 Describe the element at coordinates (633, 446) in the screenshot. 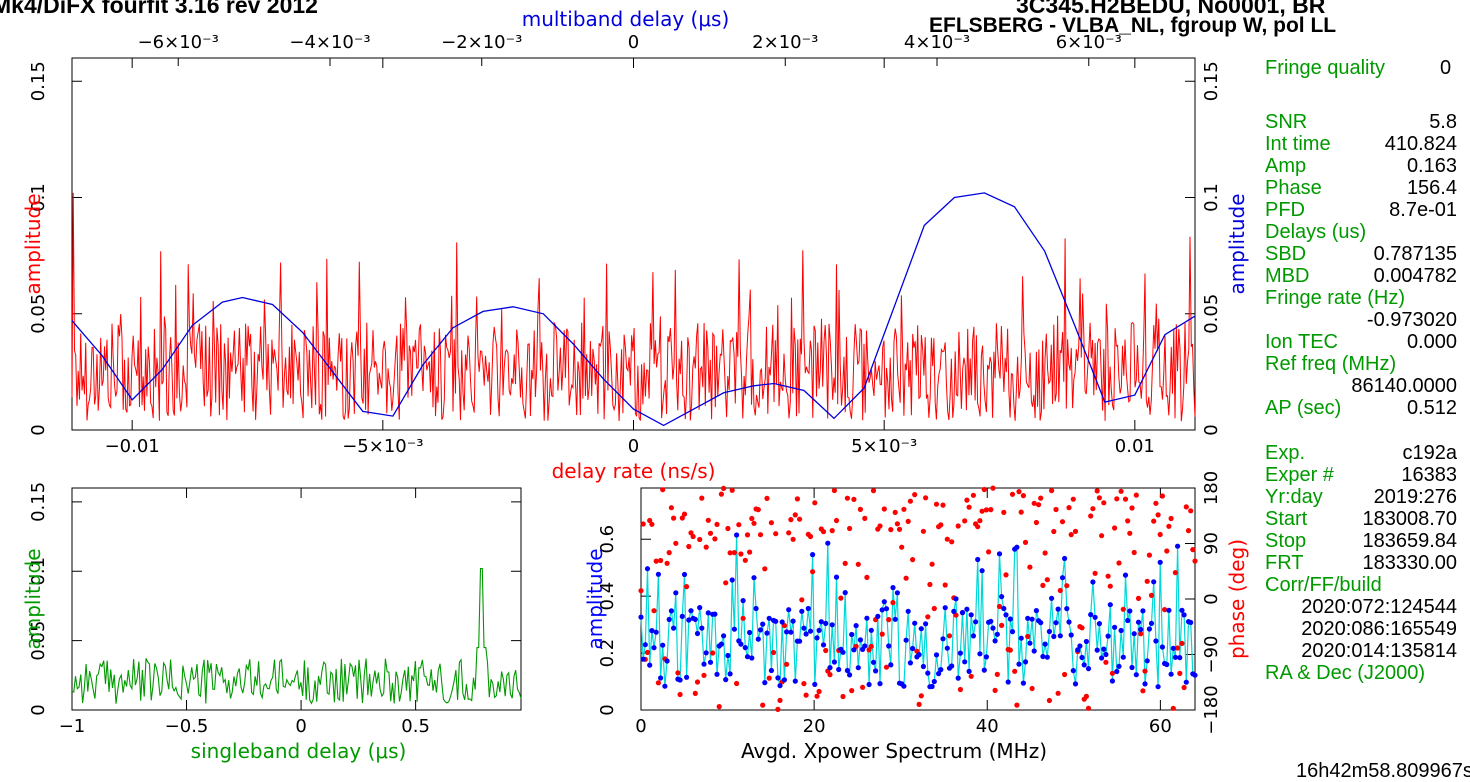

I see `delay-rate-x-tick-label: 0` at that location.